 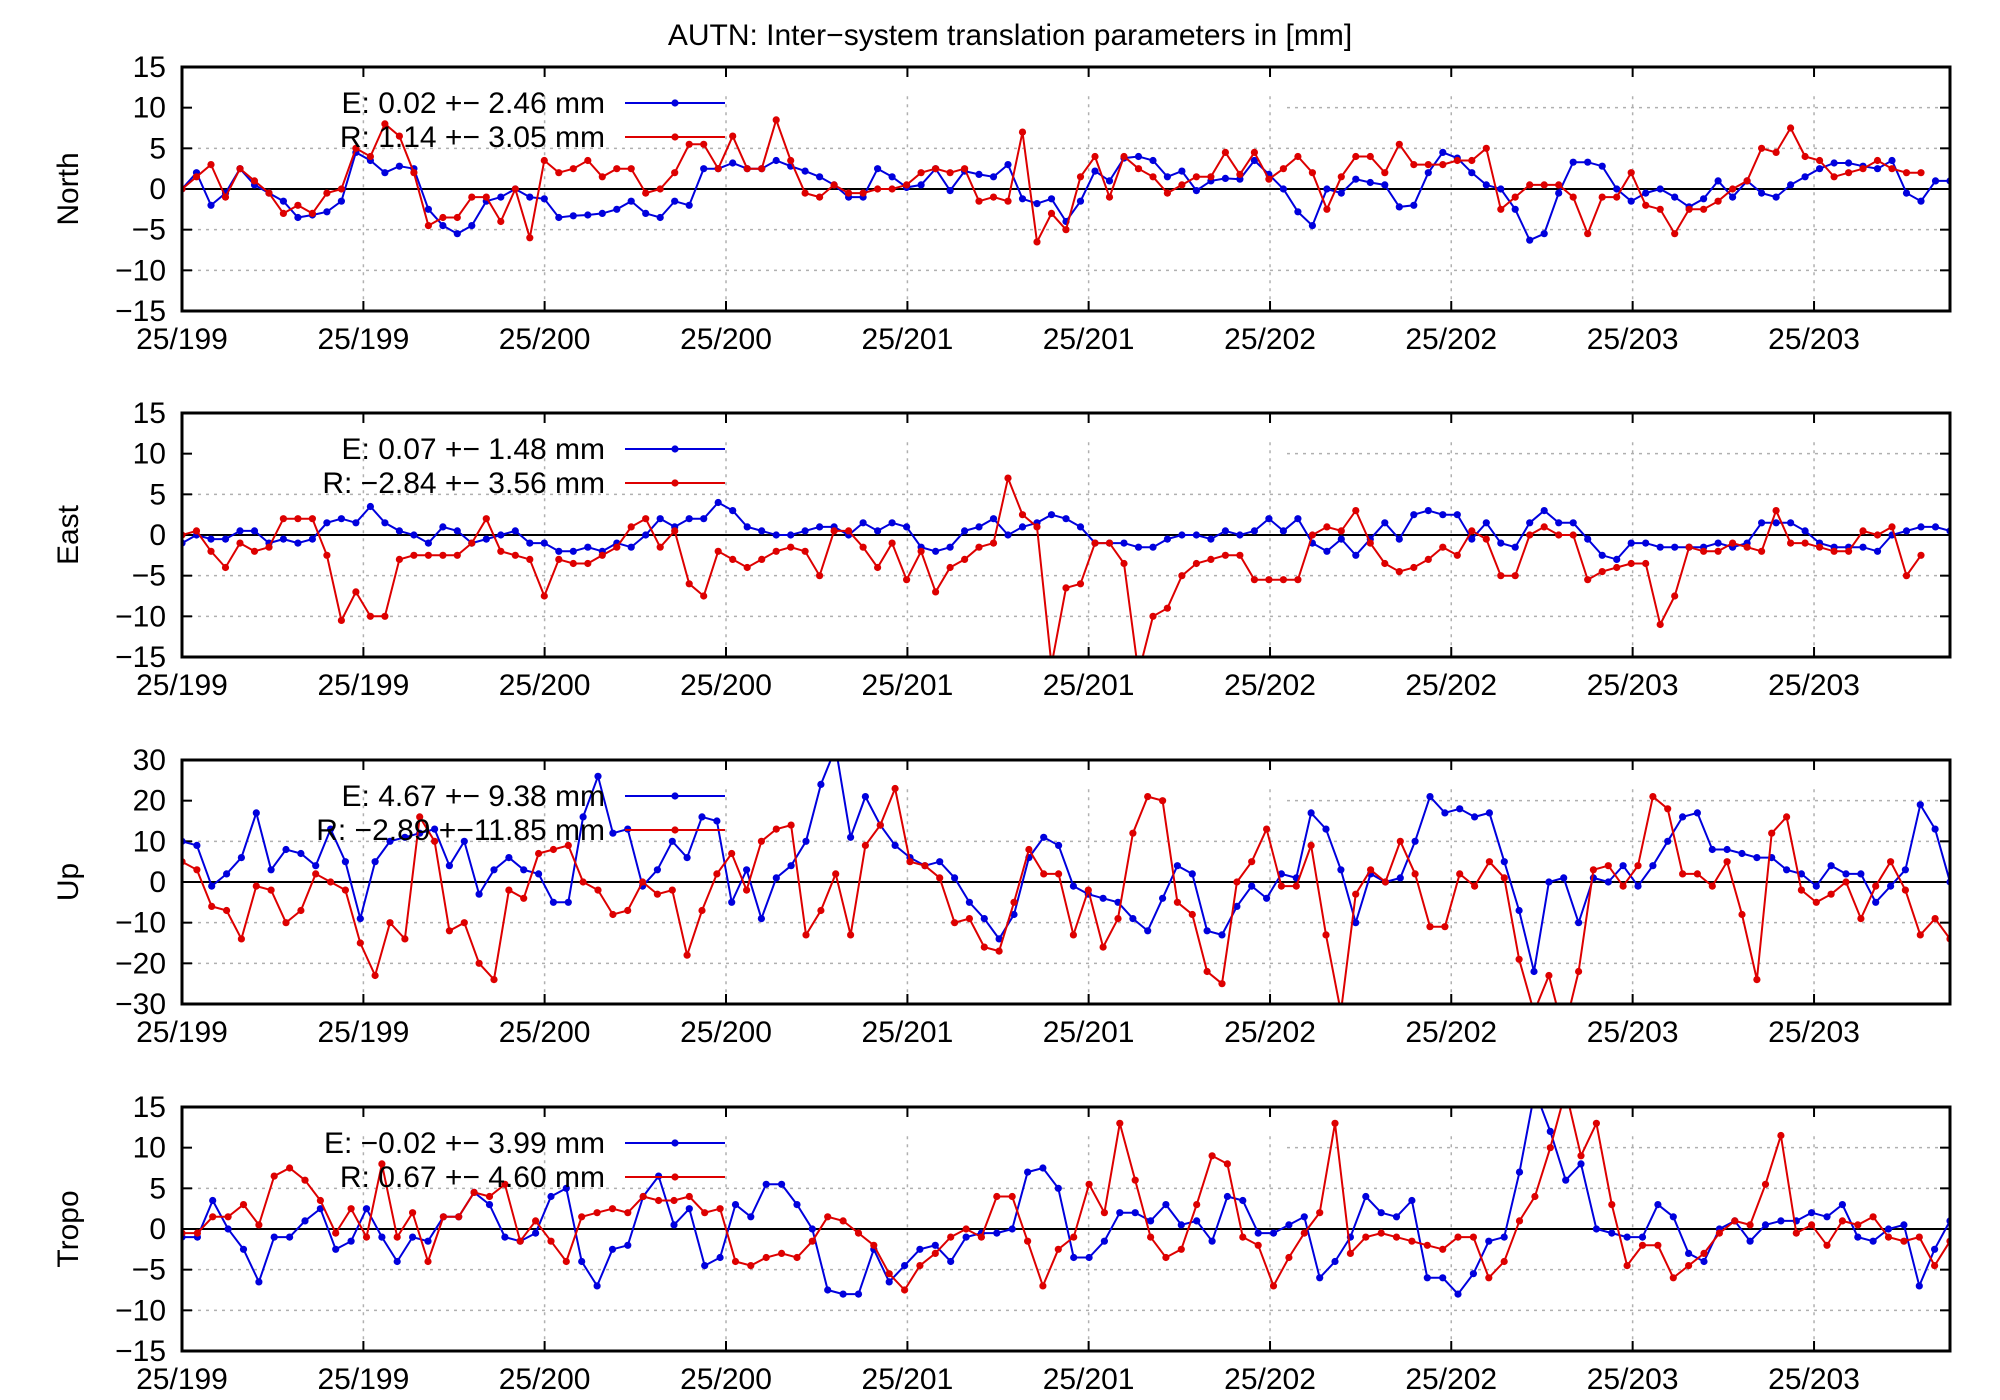 I want to click on y-tick-label: 5, so click(x=157, y=1188).